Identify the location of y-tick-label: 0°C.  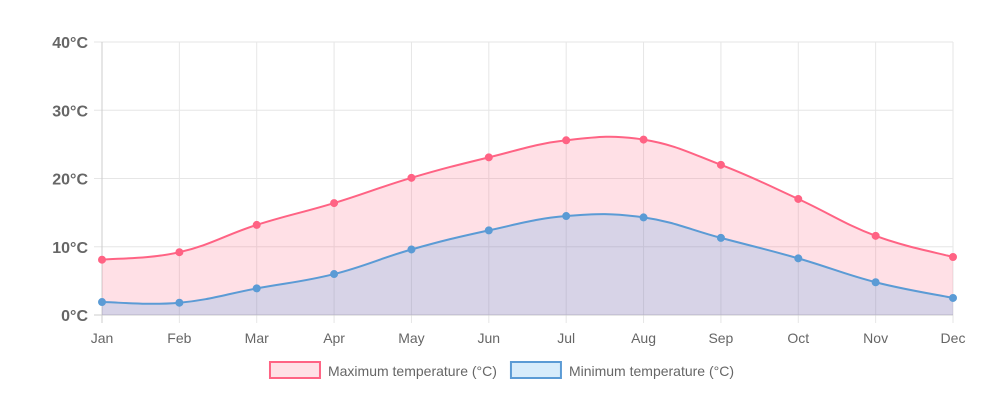
(74, 316).